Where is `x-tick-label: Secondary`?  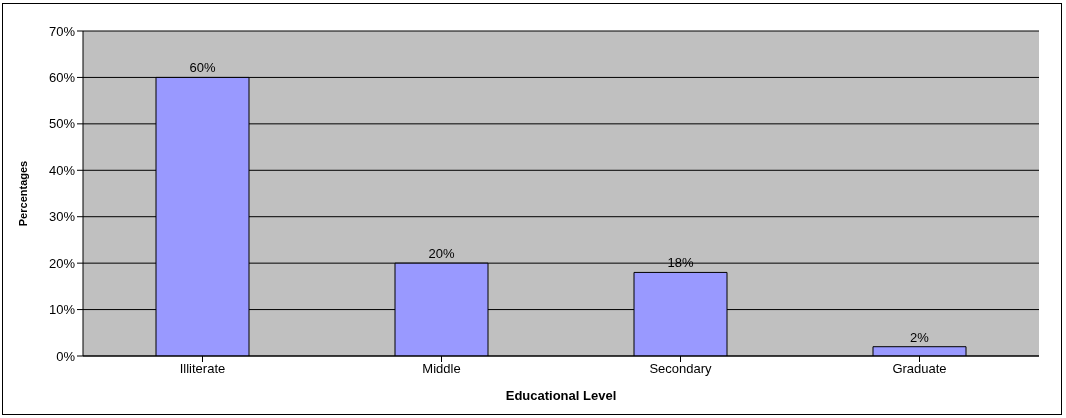 x-tick-label: Secondary is located at coordinates (681, 369).